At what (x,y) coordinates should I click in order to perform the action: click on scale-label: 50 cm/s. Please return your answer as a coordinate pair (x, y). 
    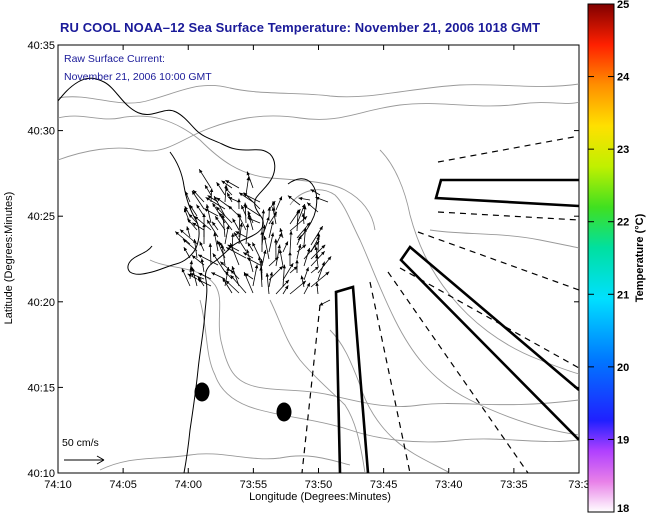
    Looking at the image, I should click on (80, 443).